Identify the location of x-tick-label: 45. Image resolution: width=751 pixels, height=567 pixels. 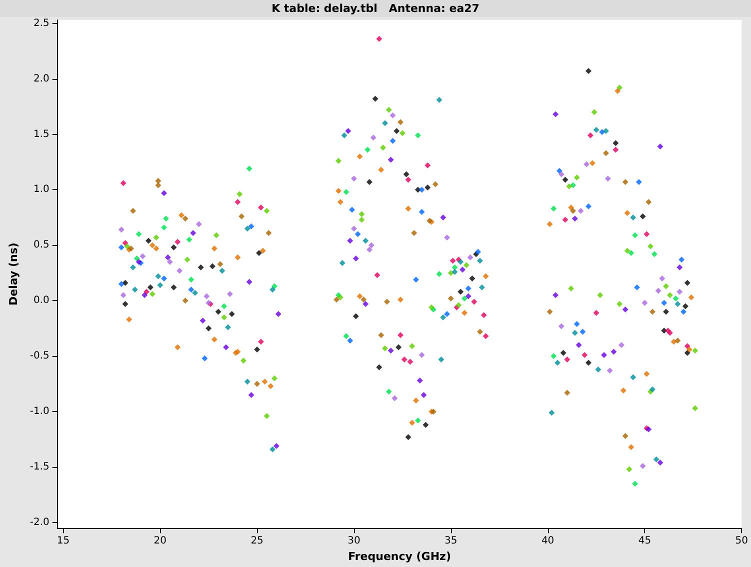
(645, 541).